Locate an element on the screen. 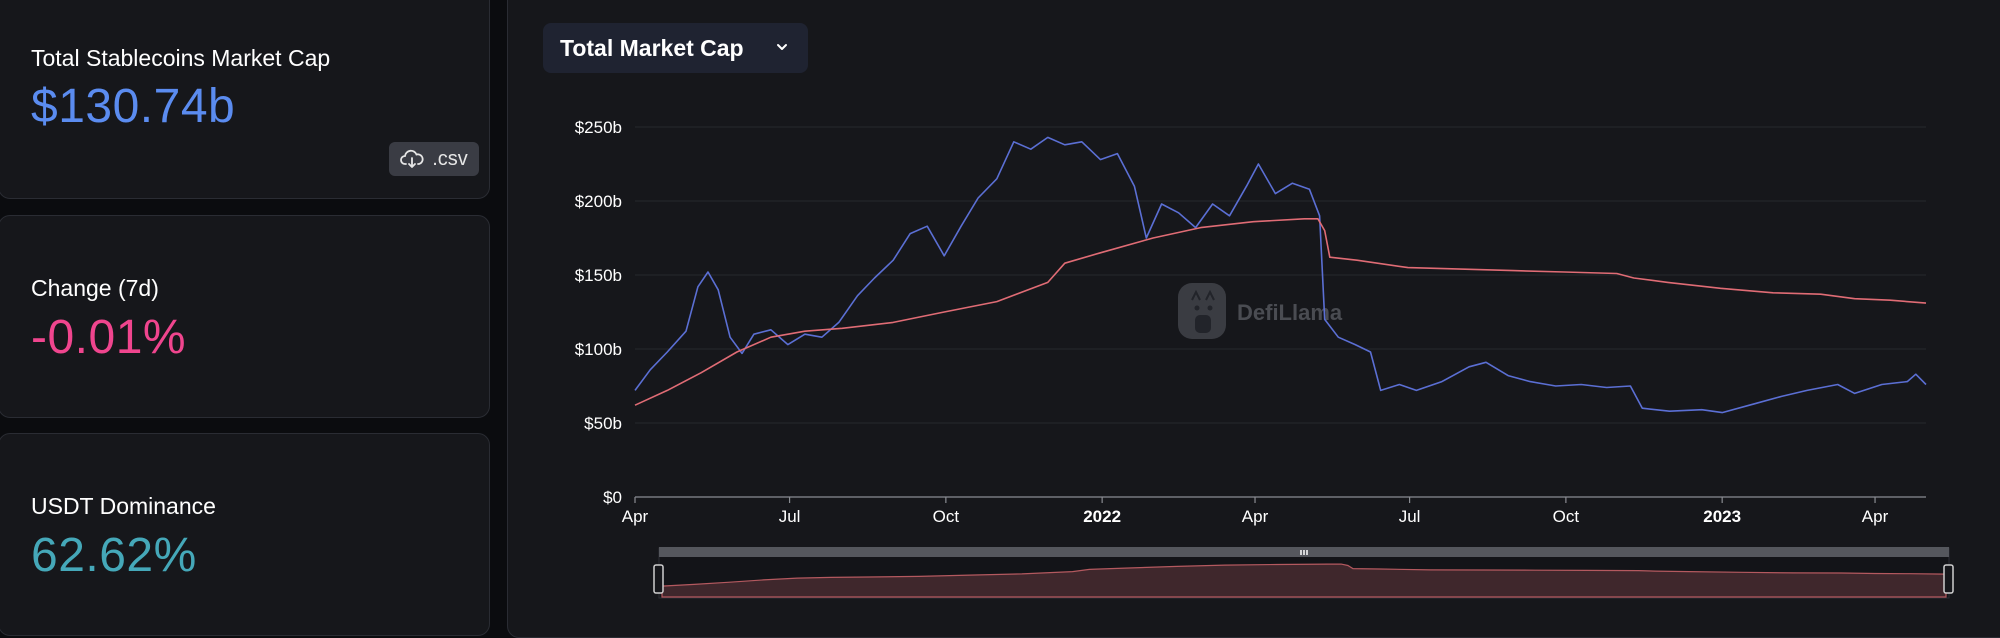 Image resolution: width=2000 pixels, height=638 pixels. market-cap-label: Total Stablecoins Market Cap is located at coordinates (181, 58).